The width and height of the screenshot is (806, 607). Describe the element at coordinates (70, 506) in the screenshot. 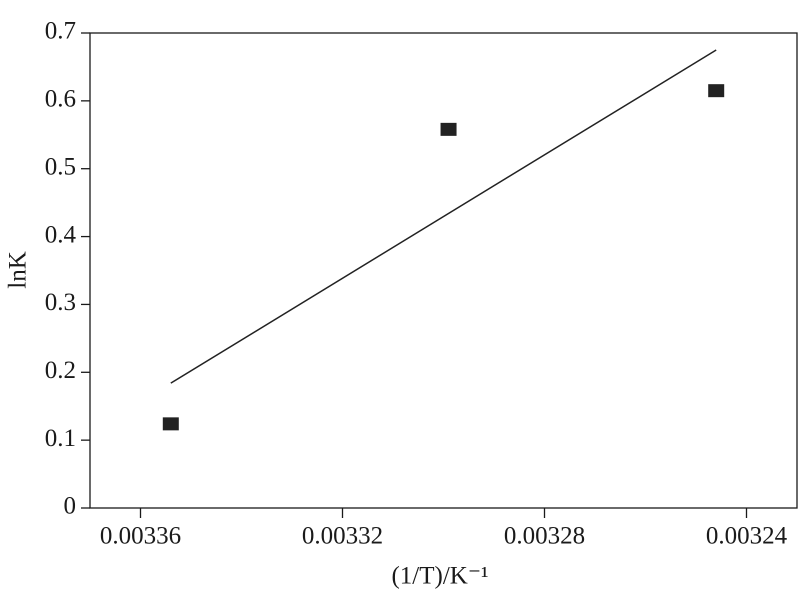

I see `y-tick-label: 0` at that location.